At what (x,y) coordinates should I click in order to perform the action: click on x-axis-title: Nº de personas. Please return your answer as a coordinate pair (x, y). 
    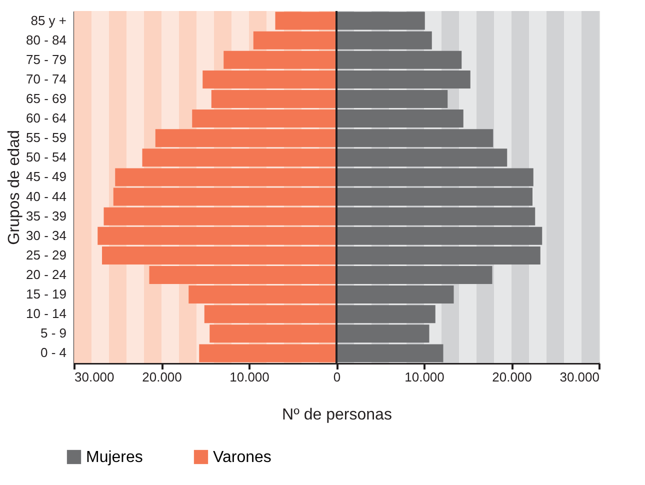
    Looking at the image, I should click on (337, 415).